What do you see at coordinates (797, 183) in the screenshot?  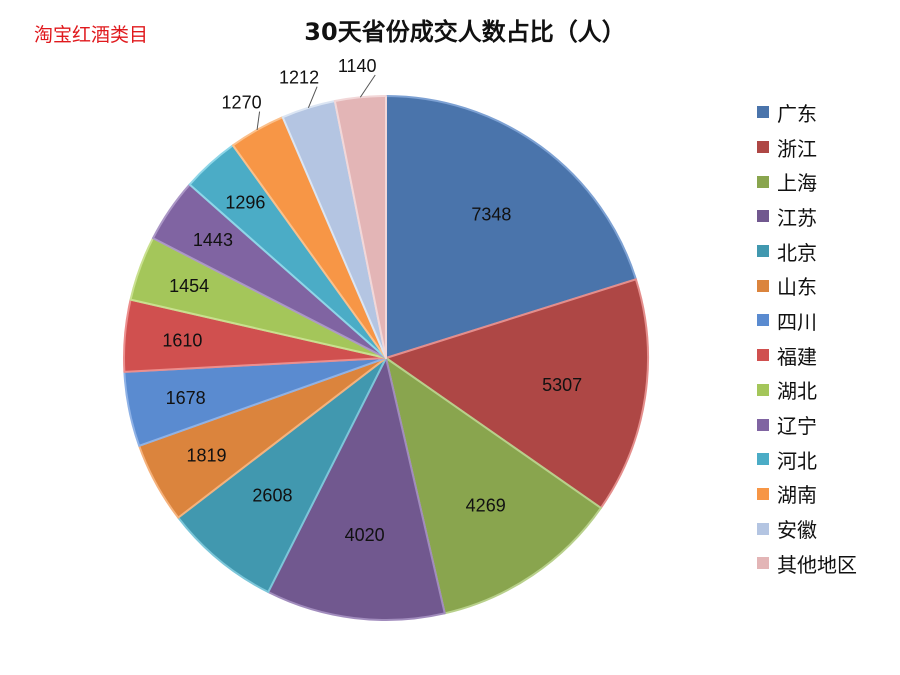 I see `legend-label-3: 上海` at bounding box center [797, 183].